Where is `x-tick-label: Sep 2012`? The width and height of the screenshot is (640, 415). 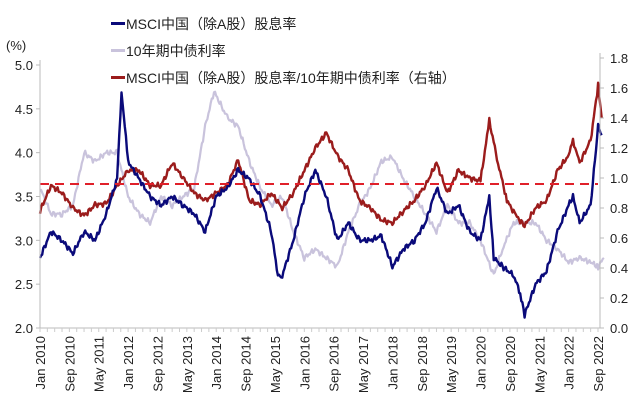
x-tick-label: Sep 2012 is located at coordinates (157, 364).